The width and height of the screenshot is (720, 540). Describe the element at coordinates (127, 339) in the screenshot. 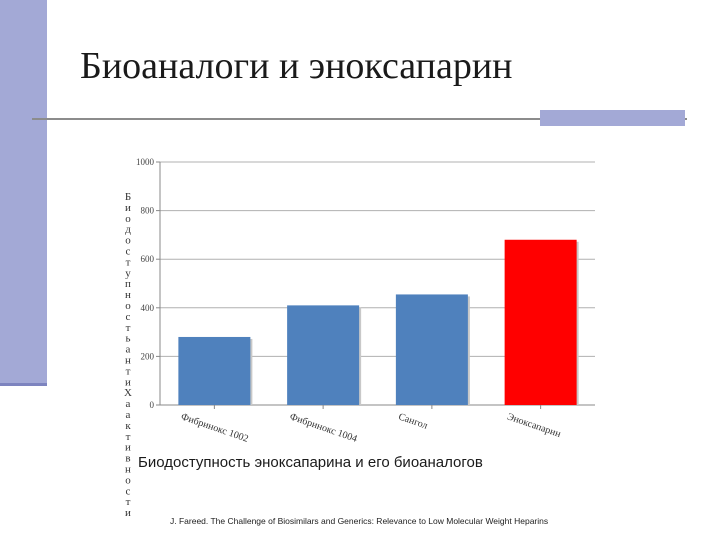

I see `y-axis-label-char: ь` at that location.